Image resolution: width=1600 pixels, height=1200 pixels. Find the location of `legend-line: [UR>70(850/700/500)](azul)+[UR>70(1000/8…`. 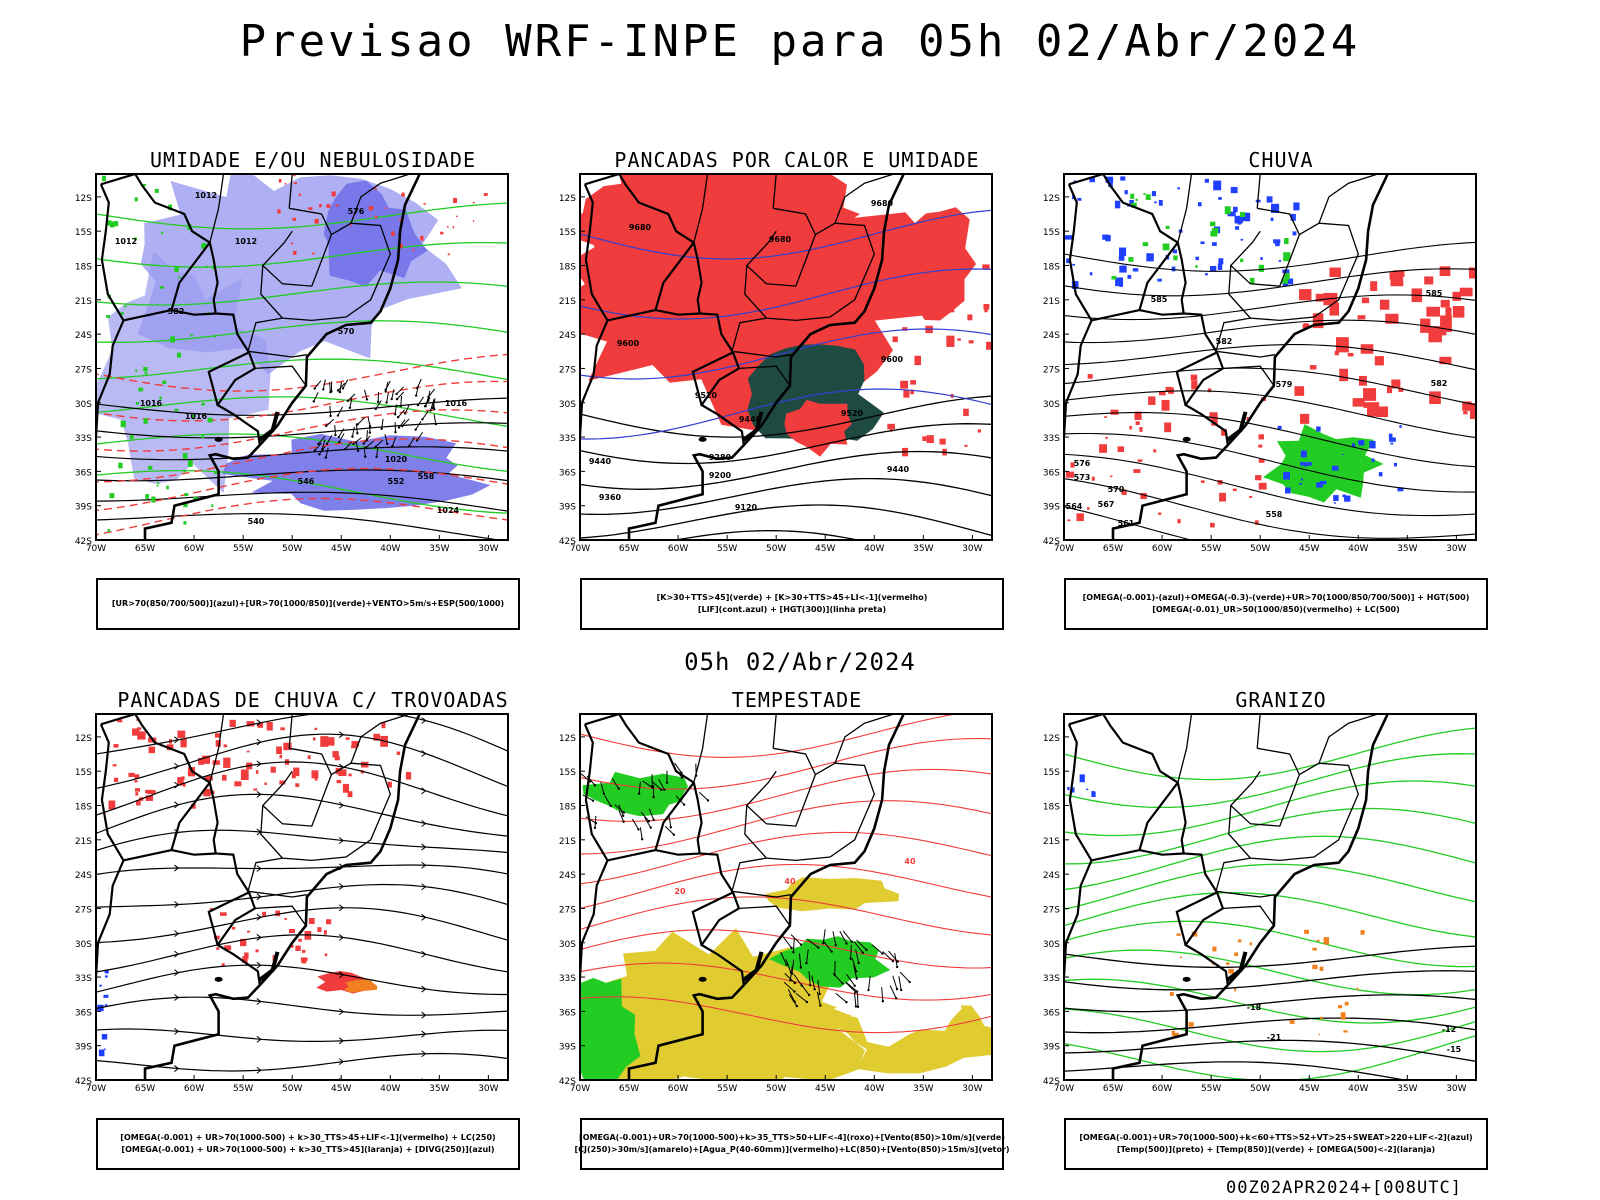

legend-line: [UR>70(850/700/500)](azul)+[UR>70(1000/8… is located at coordinates (308, 603).